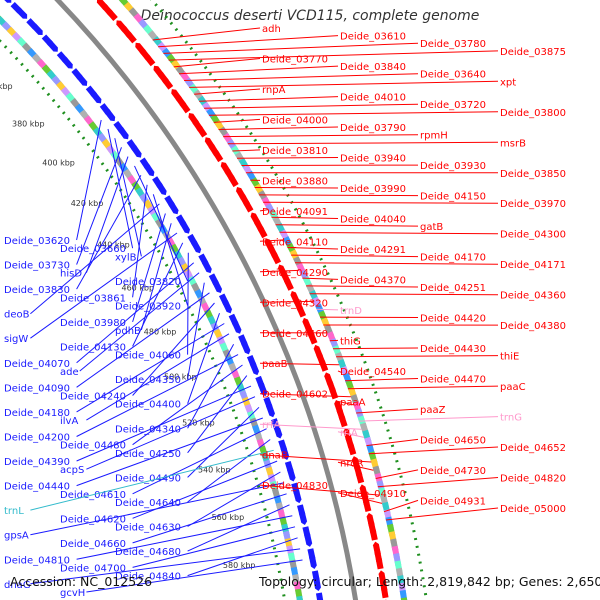  I want to click on kbp-tick-label: 400 kbp, so click(58, 163).